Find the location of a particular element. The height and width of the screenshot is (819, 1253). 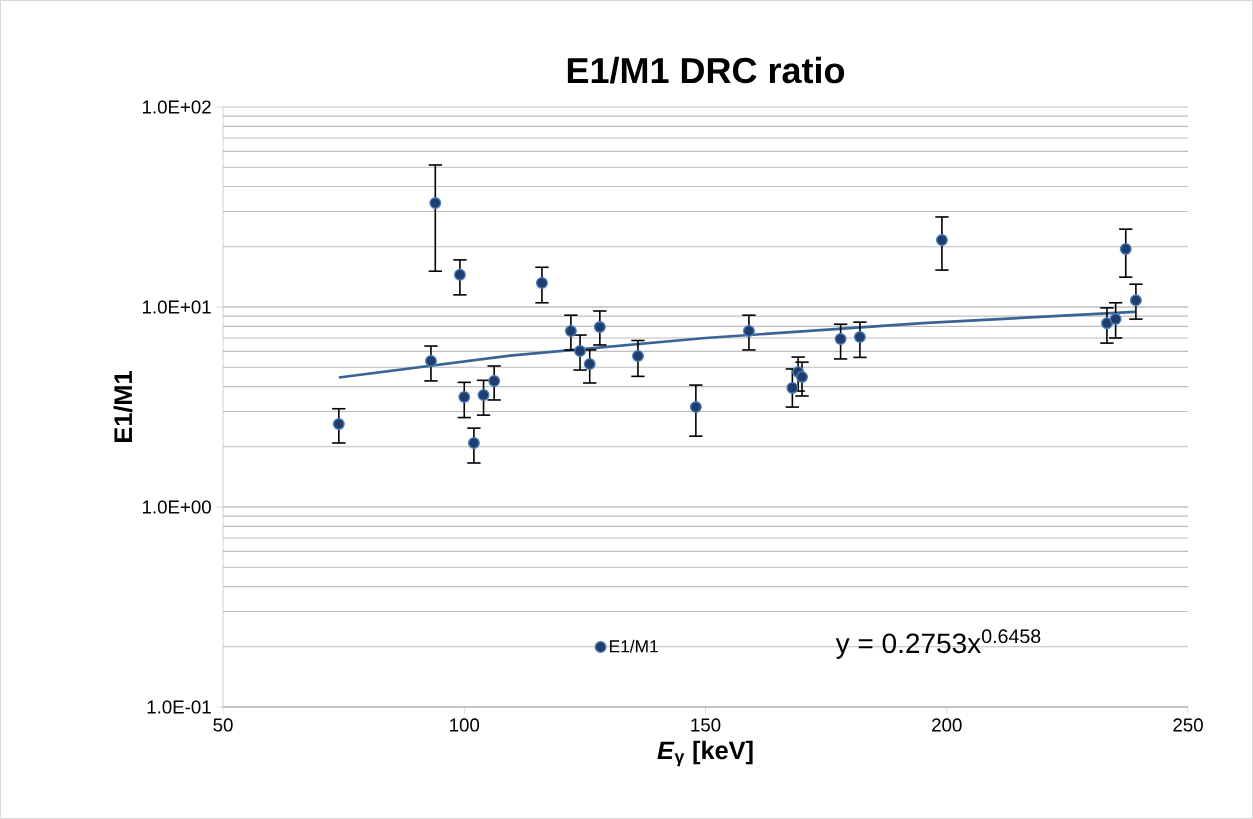

x-tick-label: 250 is located at coordinates (1188, 725).